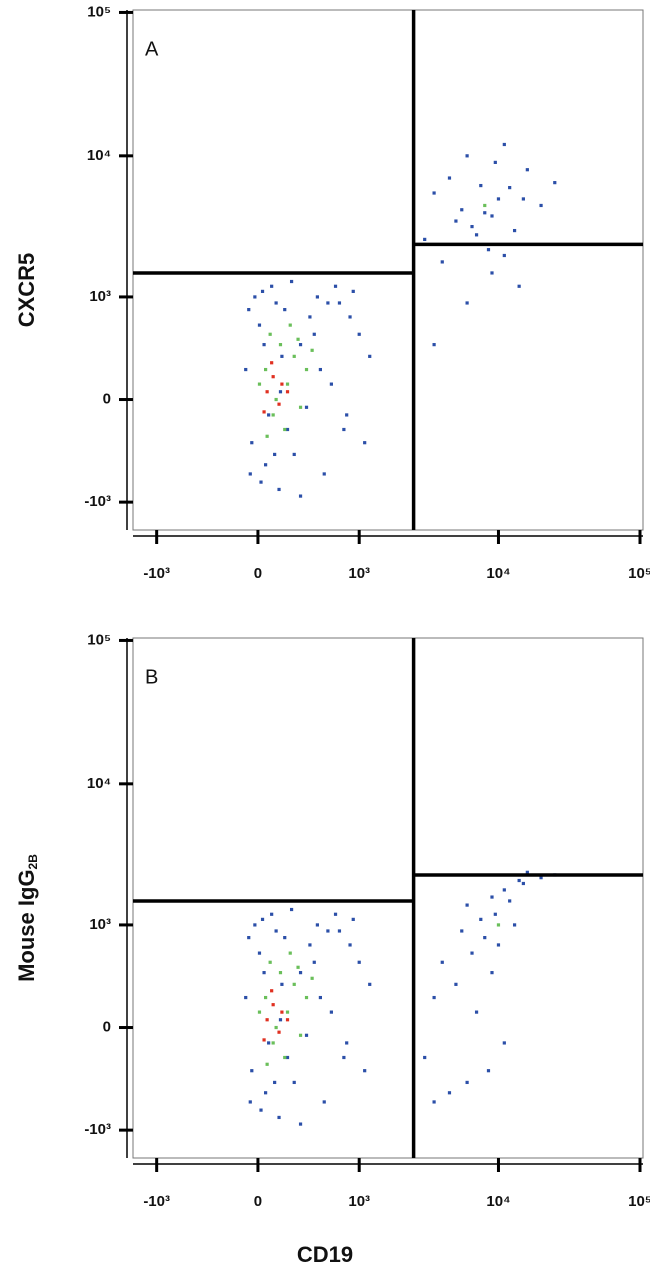  What do you see at coordinates (156, 573) in the screenshot?
I see `x-tick-label: -10³` at bounding box center [156, 573].